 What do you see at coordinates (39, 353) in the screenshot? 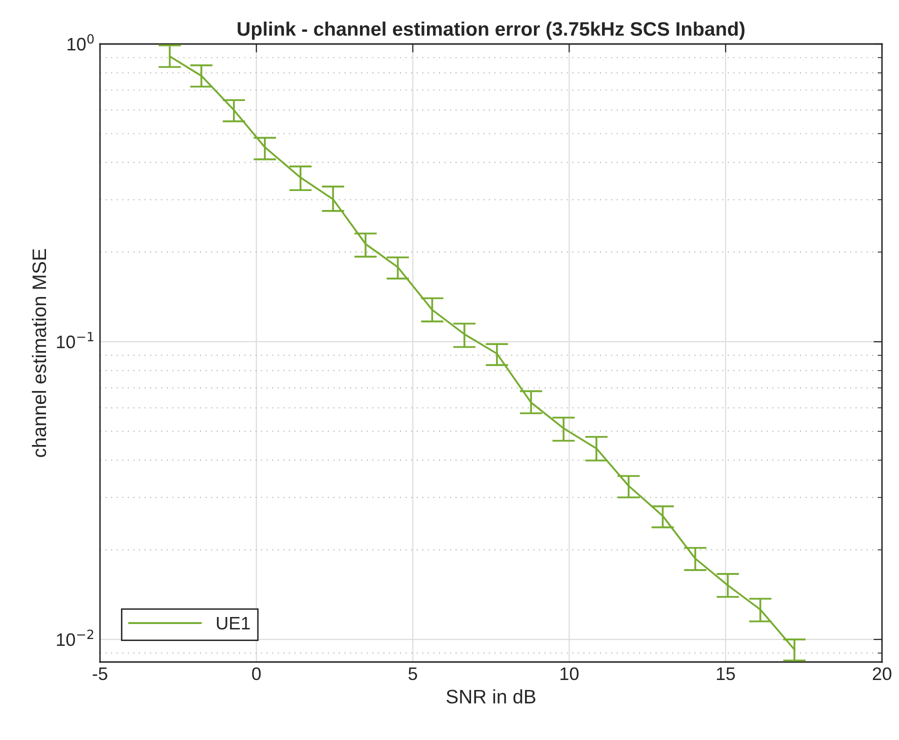
I see `y-axis-title: channel estimation MSE` at bounding box center [39, 353].